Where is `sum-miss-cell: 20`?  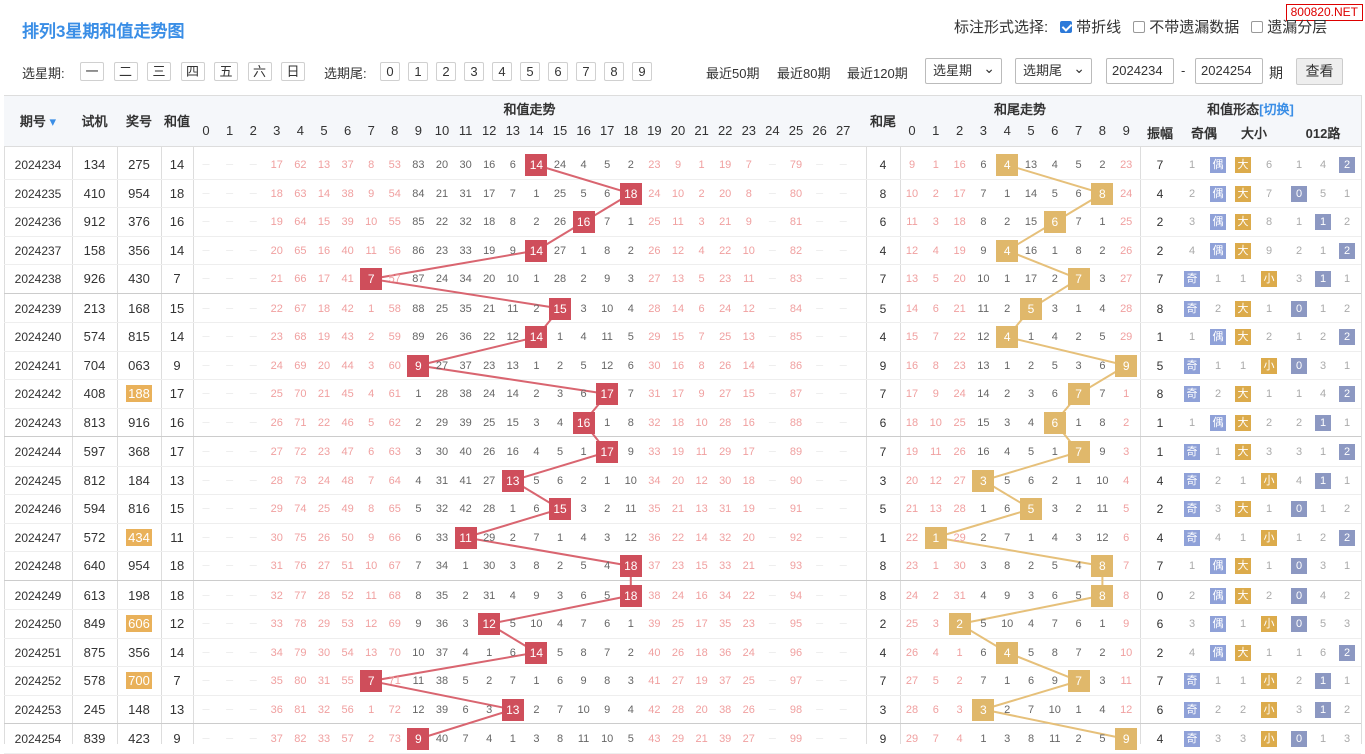 sum-miss-cell: 20 is located at coordinates (748, 537).